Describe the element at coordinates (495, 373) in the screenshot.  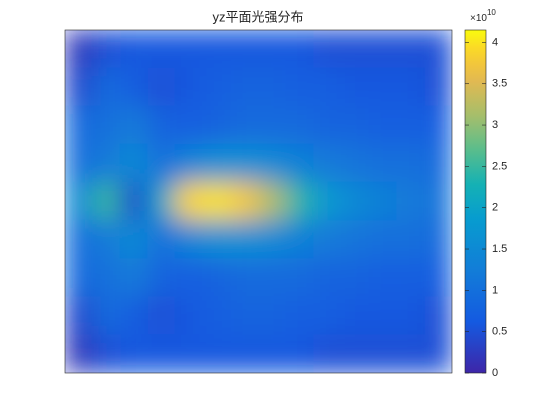
I see `colorbar-tick-label: 0` at that location.